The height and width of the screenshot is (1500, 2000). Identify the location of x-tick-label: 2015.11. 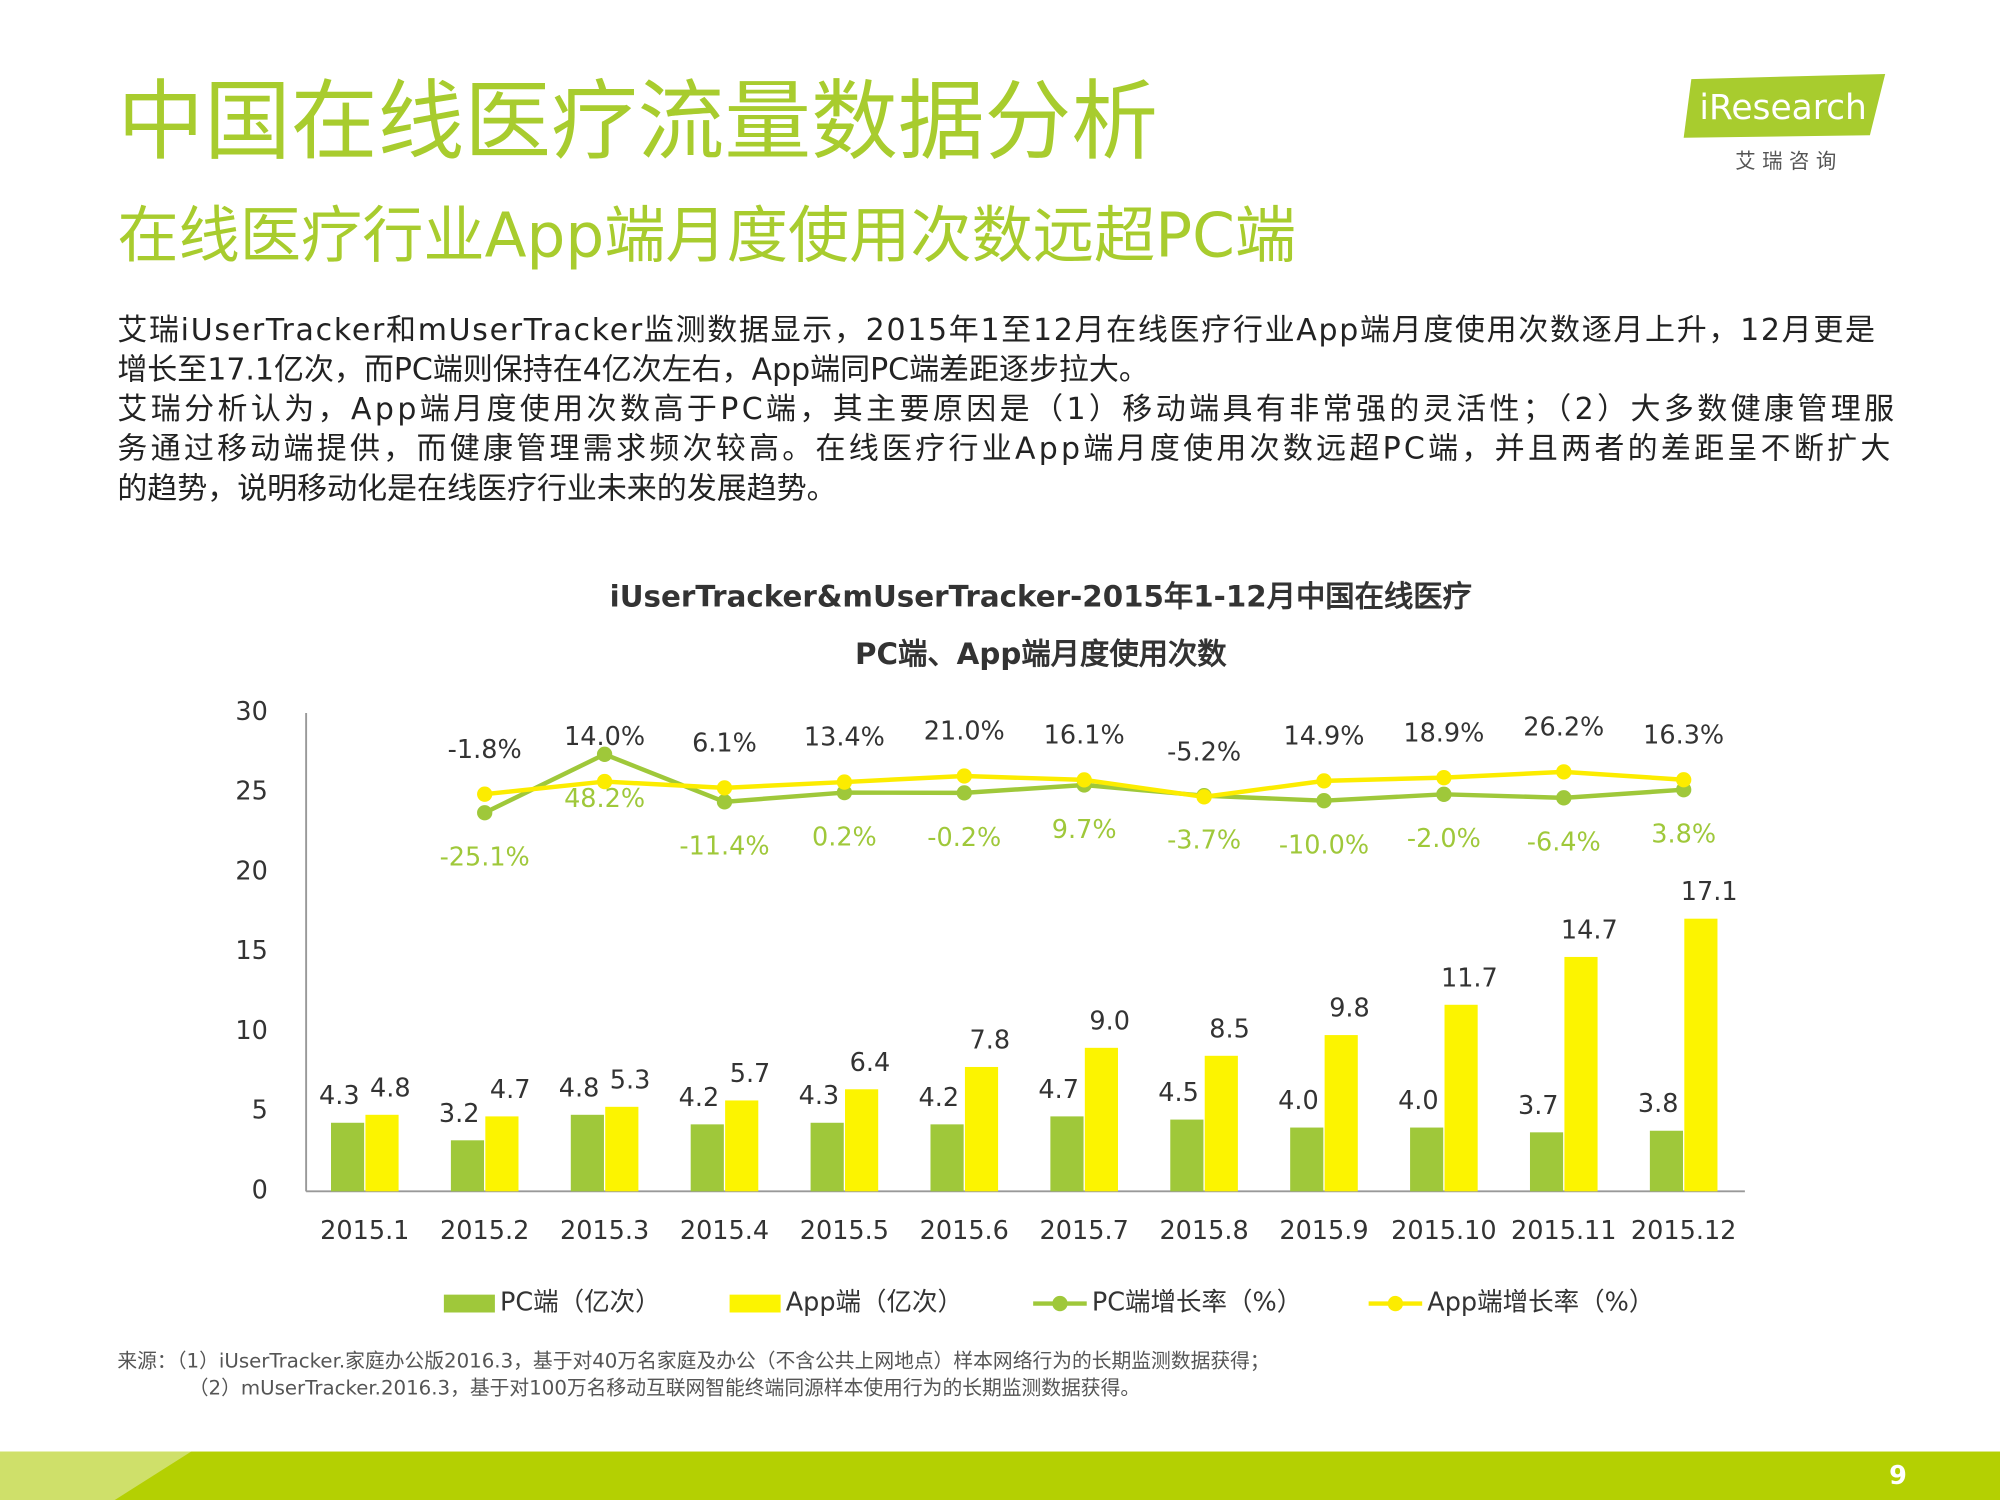
(1563, 1231).